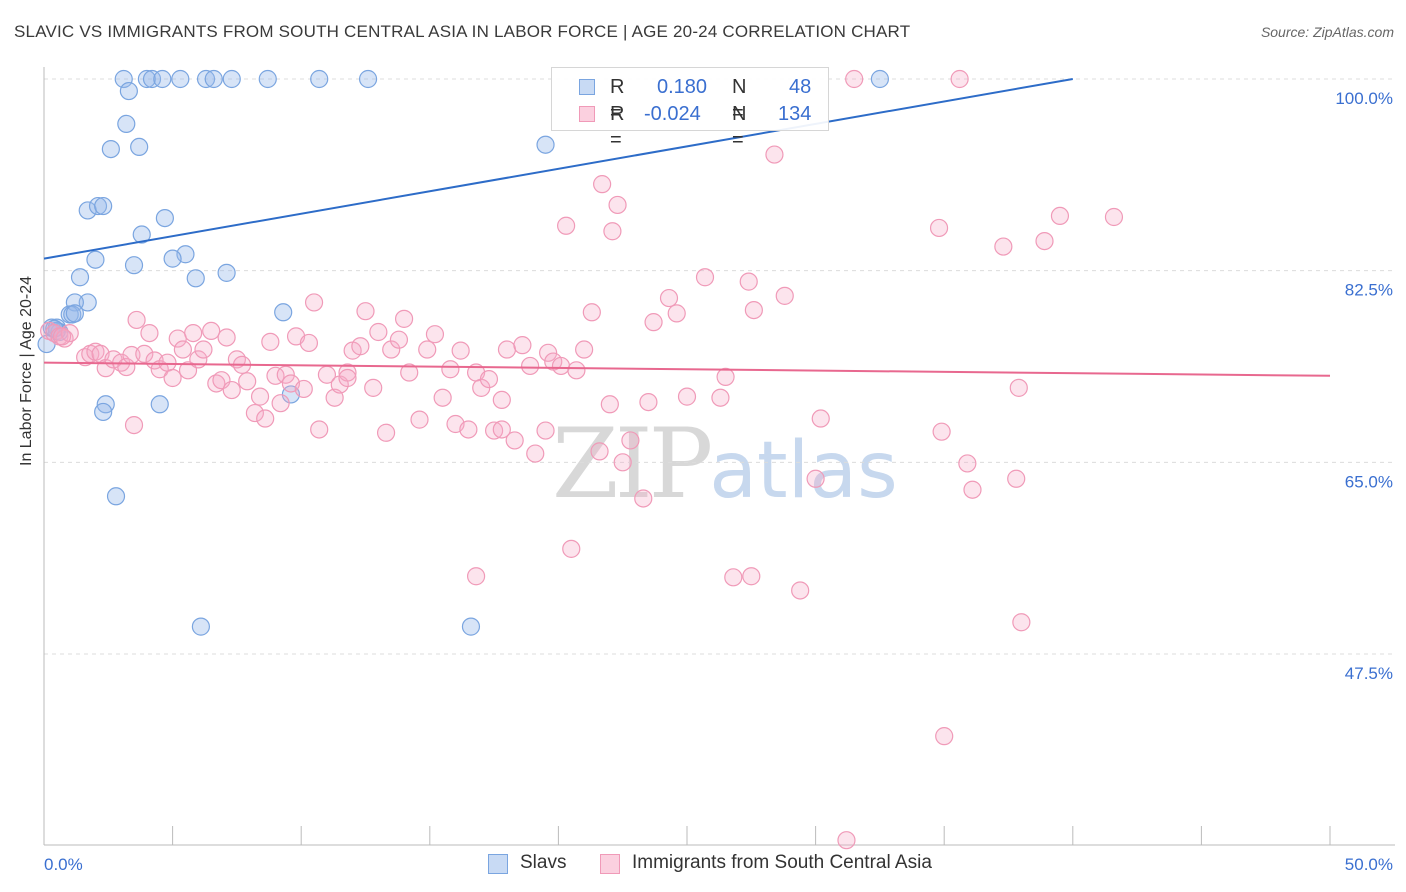  What do you see at coordinates (617, 100) in the screenshot?
I see `r-label: R =` at bounding box center [617, 100].